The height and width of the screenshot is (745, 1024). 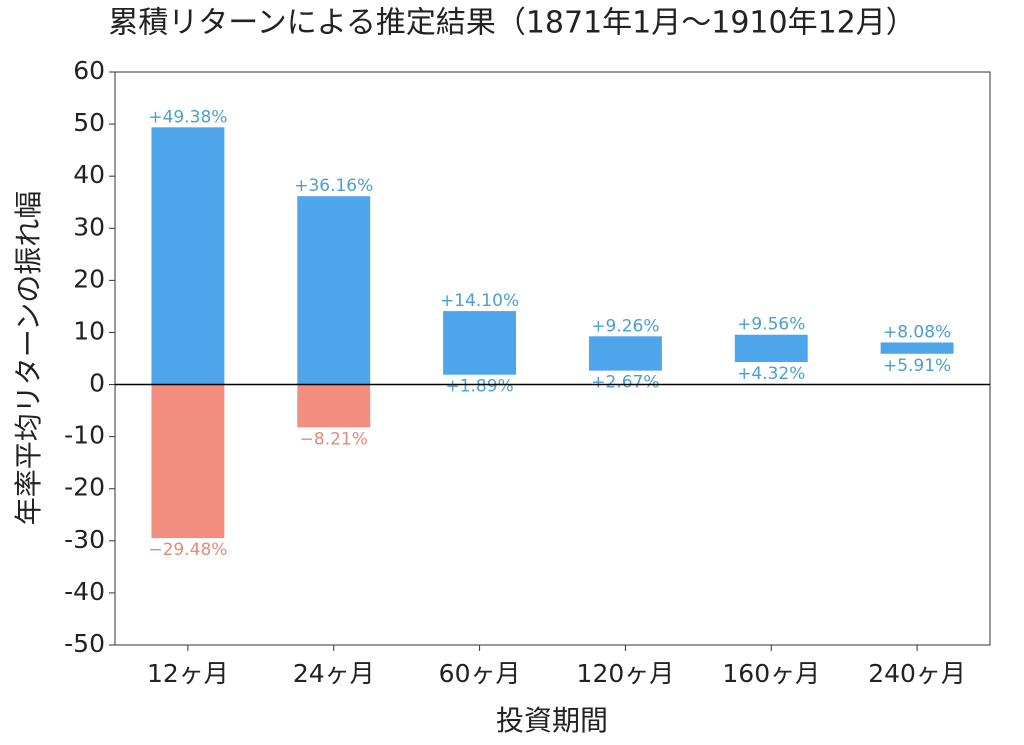 What do you see at coordinates (84, 539) in the screenshot?
I see `y-tick-label: -30` at bounding box center [84, 539].